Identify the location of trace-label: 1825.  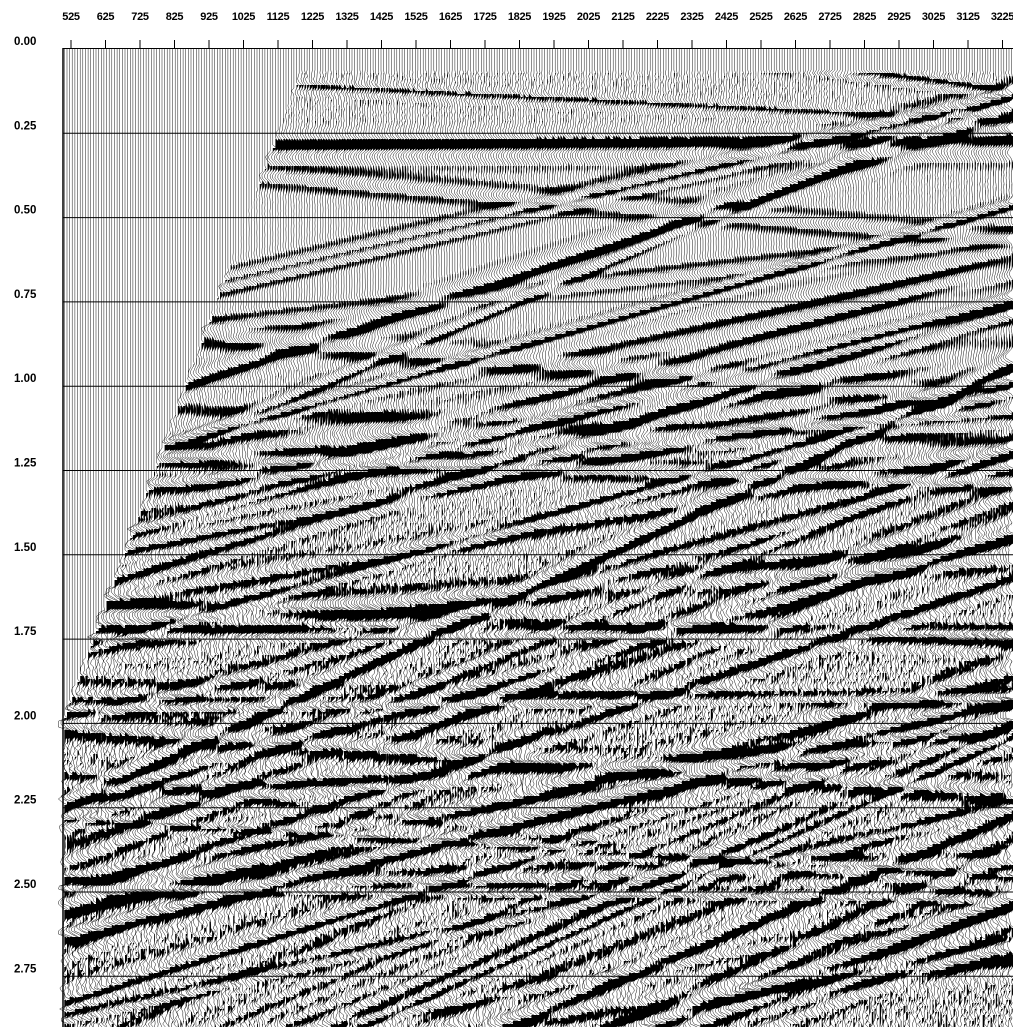
(519, 17).